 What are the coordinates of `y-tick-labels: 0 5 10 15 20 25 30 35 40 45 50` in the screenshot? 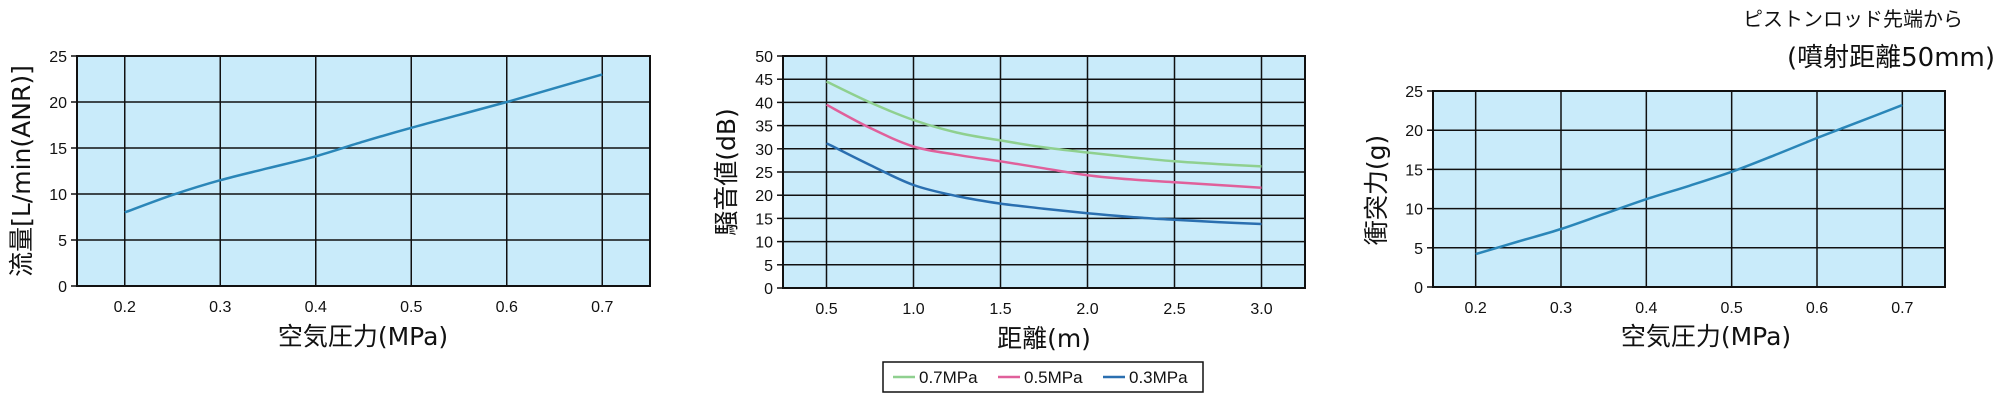 It's located at (764, 173).